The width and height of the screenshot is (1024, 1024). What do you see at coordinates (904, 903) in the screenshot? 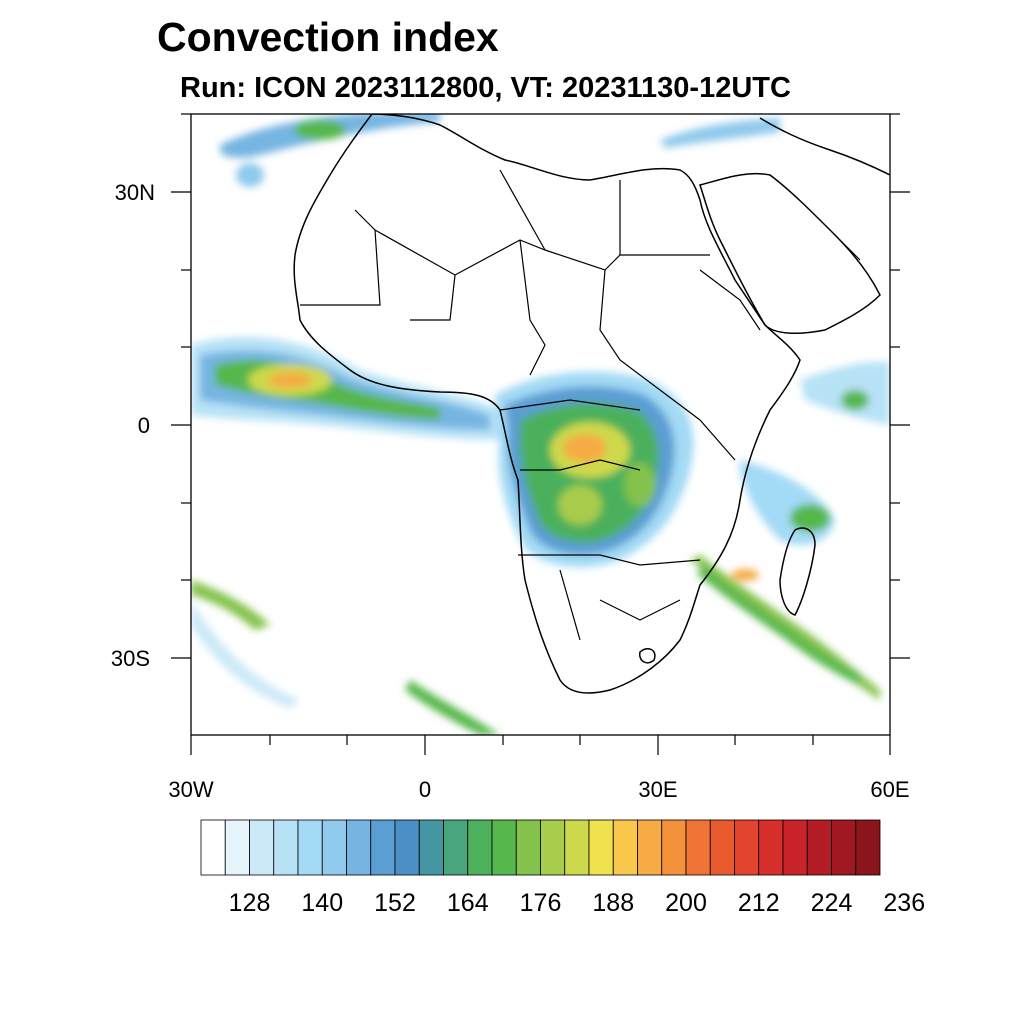
I see `colorbar-tick-label: 236` at bounding box center [904, 903].